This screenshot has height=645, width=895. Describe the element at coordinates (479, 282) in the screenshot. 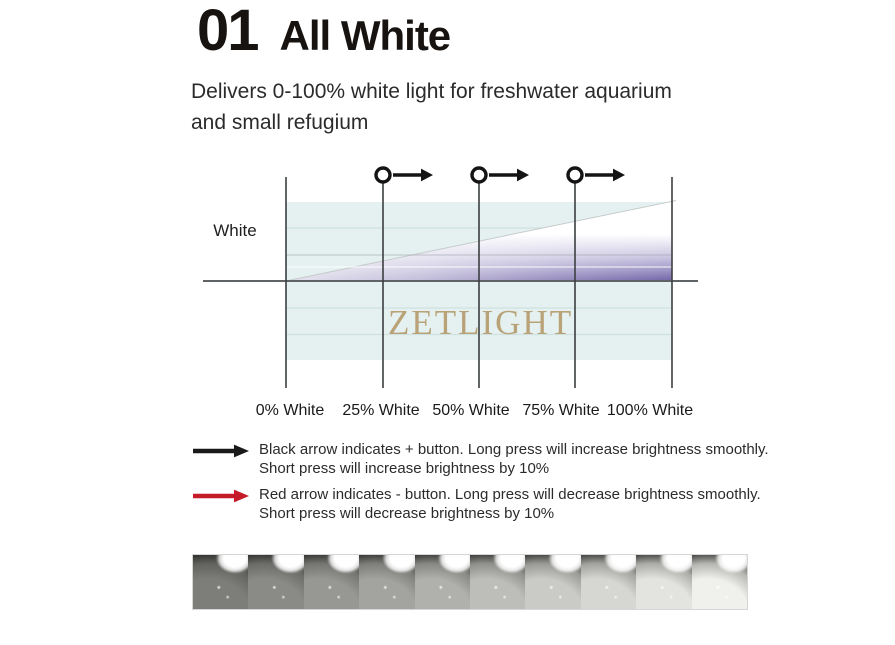

I see `tick-lines` at that location.